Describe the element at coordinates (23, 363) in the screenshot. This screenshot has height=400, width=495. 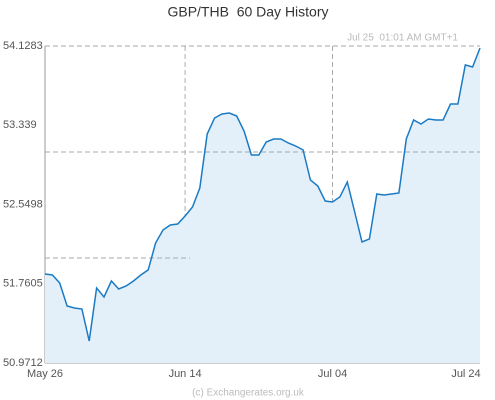
I see `y-tick-label: 50.9712` at that location.